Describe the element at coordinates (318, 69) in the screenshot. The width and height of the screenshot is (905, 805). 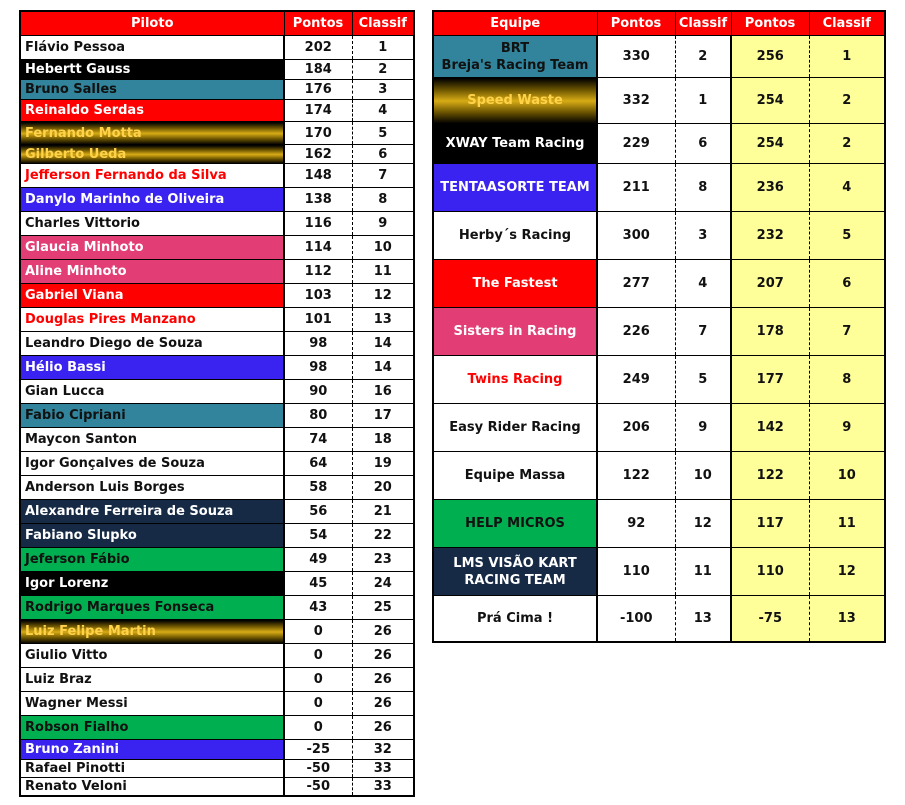
I see `driver-points: 184` at that location.